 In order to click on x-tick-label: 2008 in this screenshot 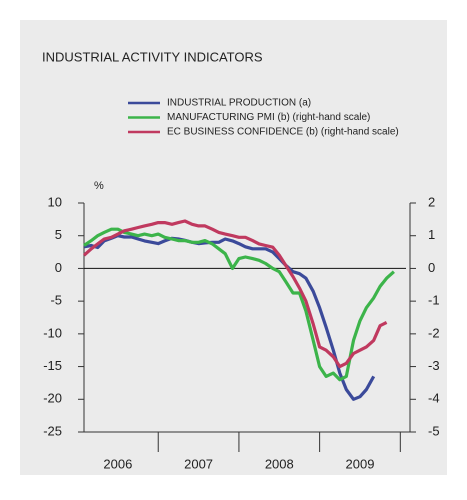, I will do `click(279, 463)`.